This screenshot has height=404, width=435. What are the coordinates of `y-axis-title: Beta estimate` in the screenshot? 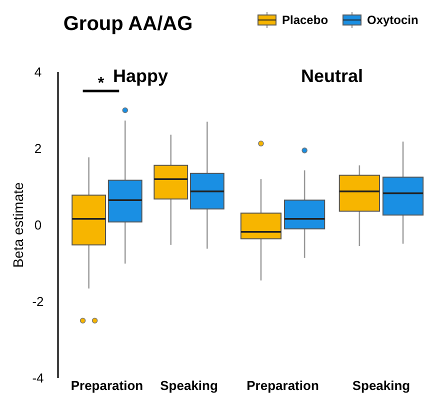 It's located at (18, 225).